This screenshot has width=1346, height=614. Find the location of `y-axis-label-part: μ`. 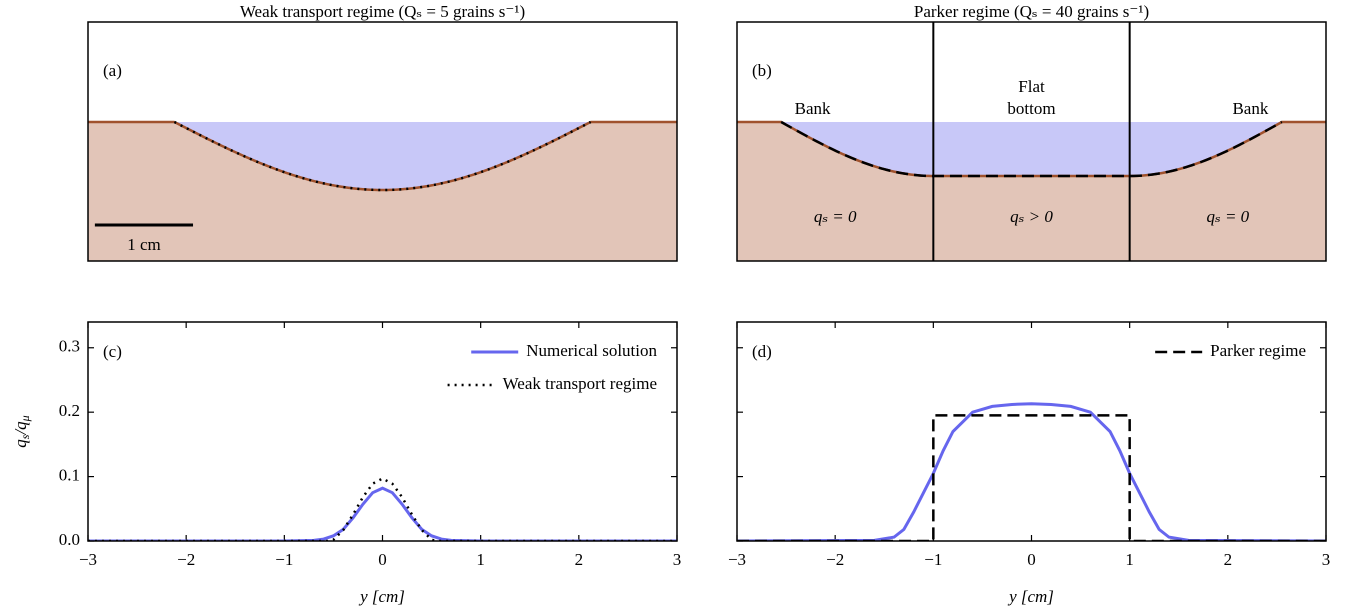

y-axis-label-part: μ is located at coordinates (25, 418).